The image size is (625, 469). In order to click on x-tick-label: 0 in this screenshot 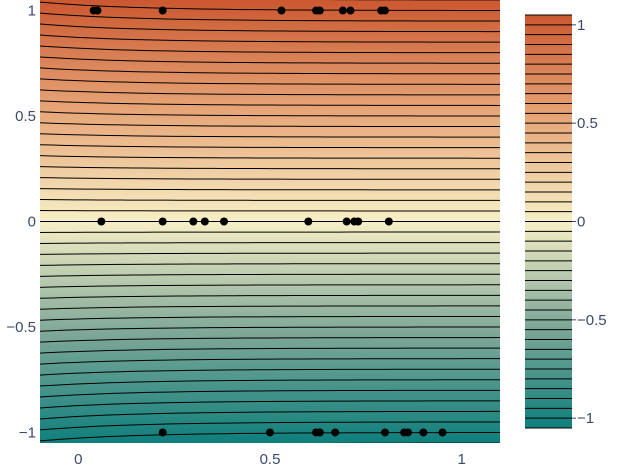, I will do `click(78, 459)`.